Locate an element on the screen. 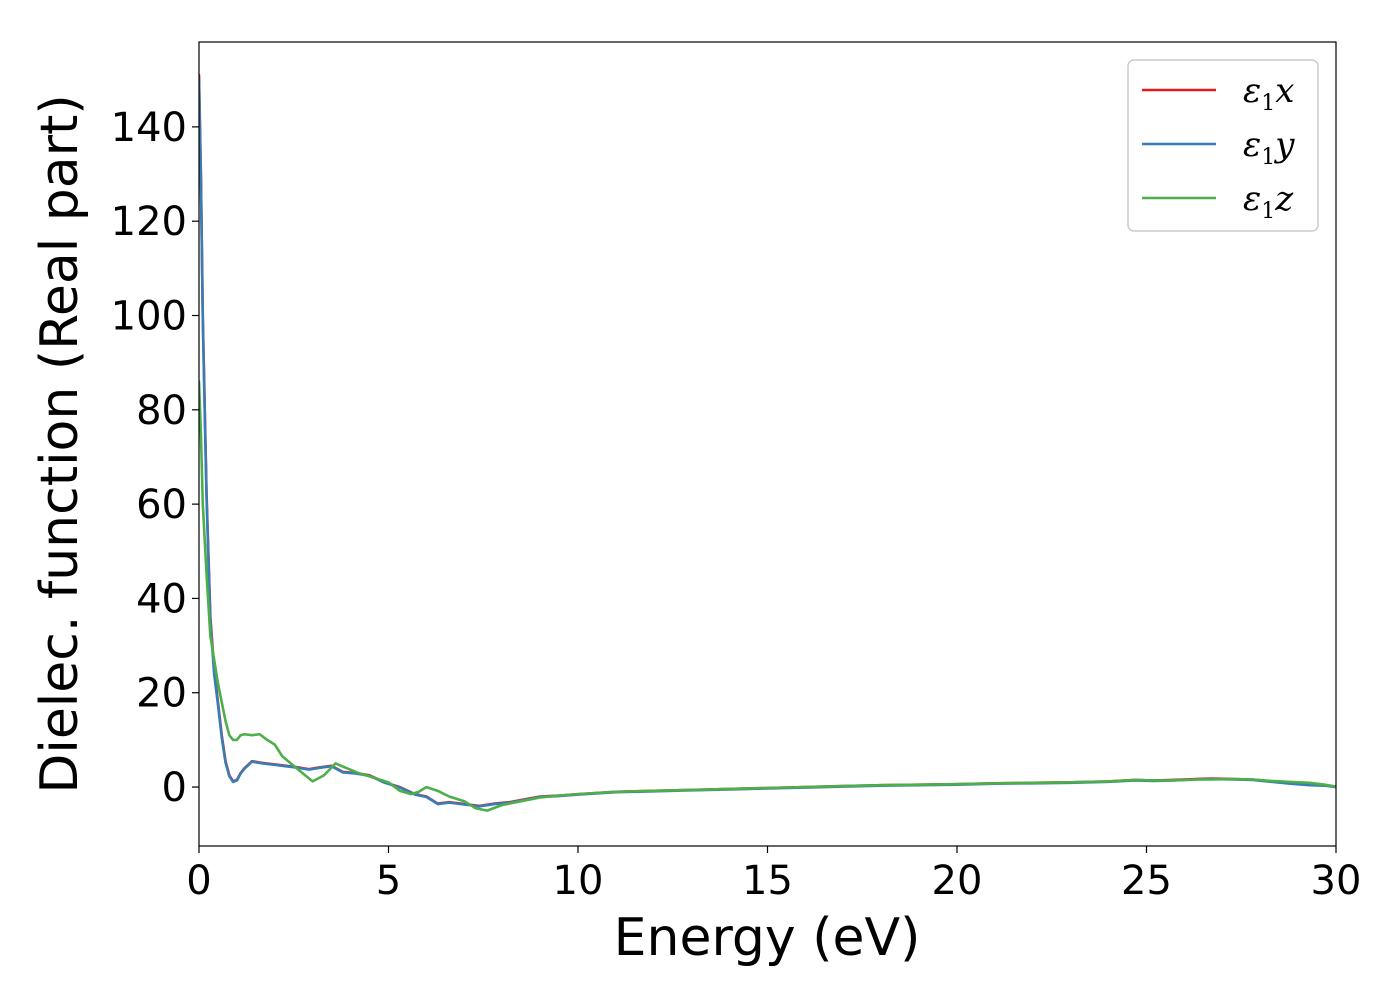 Image resolution: width=1400 pixels, height=1005 pixels. x-tick-label: 30 is located at coordinates (1336, 881).